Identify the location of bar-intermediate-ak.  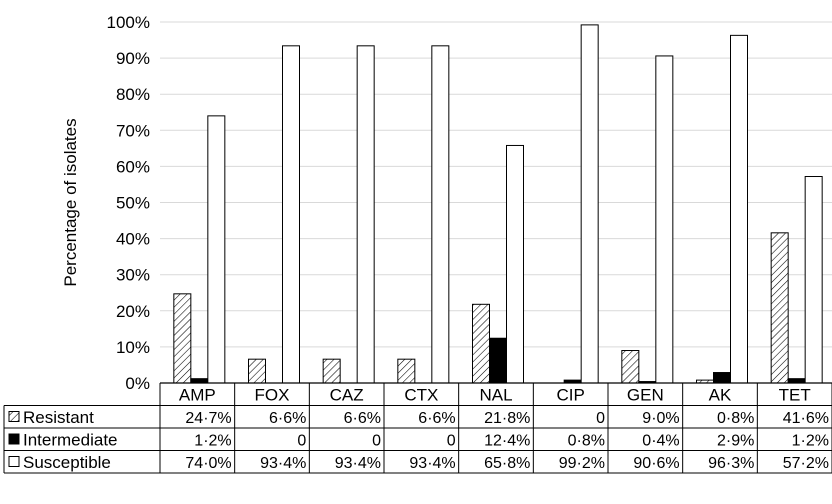
(722, 378).